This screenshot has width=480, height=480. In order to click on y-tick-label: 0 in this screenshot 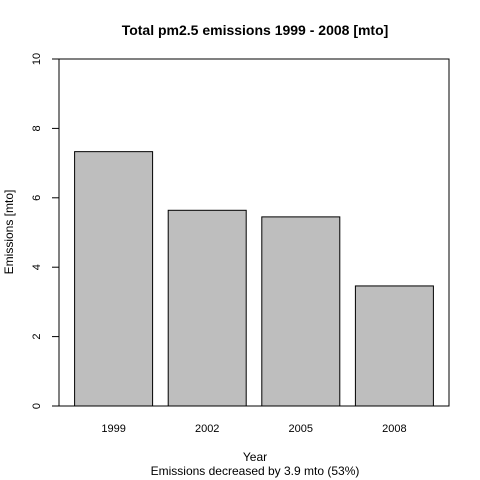, I will do `click(37, 406)`.